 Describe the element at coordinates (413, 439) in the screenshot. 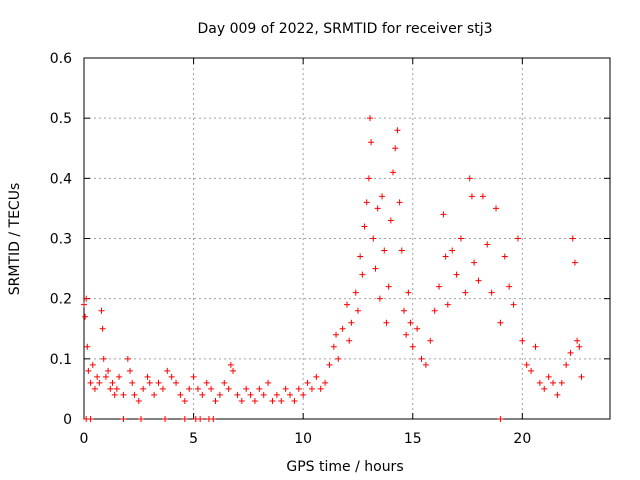

I see `x-tick-label: 15` at that location.